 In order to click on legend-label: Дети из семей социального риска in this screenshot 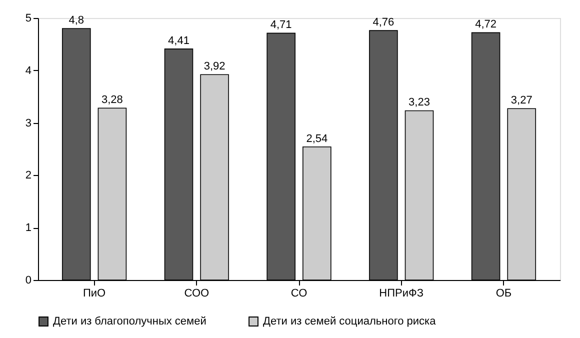, I will do `click(350, 322)`.